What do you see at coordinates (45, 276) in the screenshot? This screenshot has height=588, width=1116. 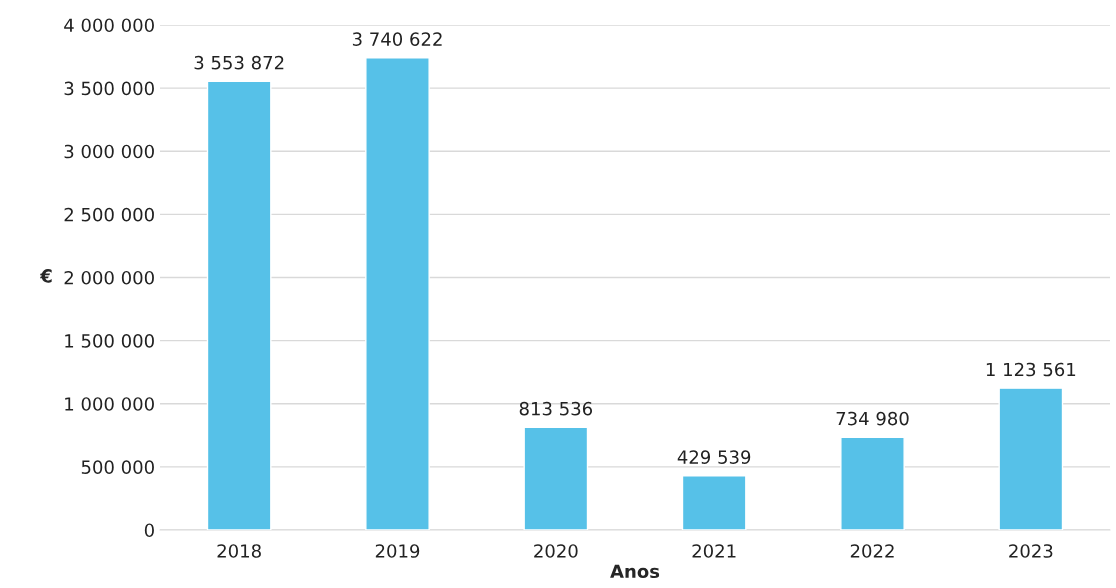 I see `y-axis-title: €` at bounding box center [45, 276].